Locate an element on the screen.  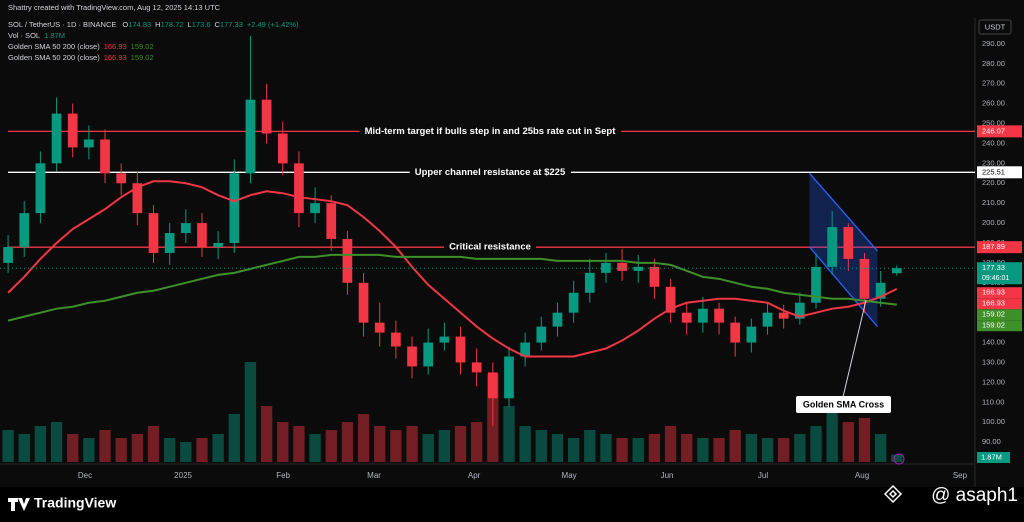
annotation: Golden SMA Cross is located at coordinates (843, 404).